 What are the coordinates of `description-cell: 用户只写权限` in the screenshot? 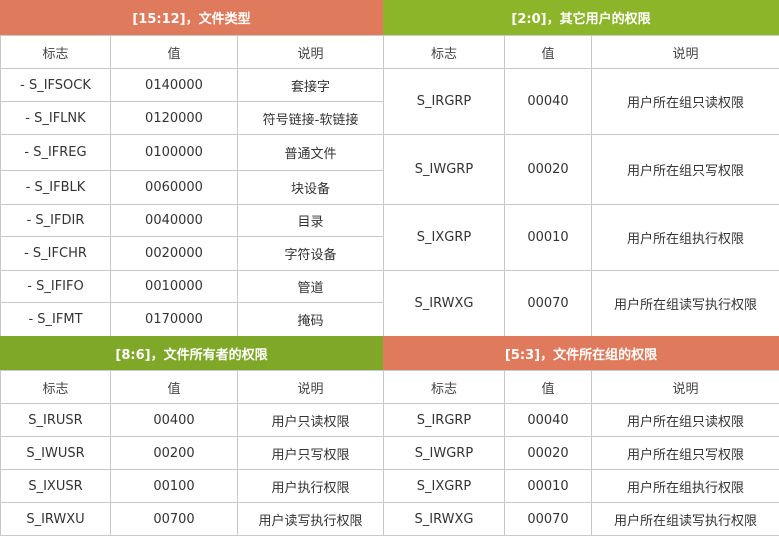 It's located at (310, 453).